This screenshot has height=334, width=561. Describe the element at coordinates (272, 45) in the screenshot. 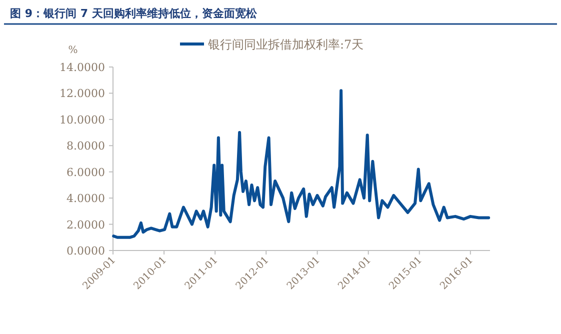

I see `legend: 银行间同业拆借加权利率:7天` at that location.